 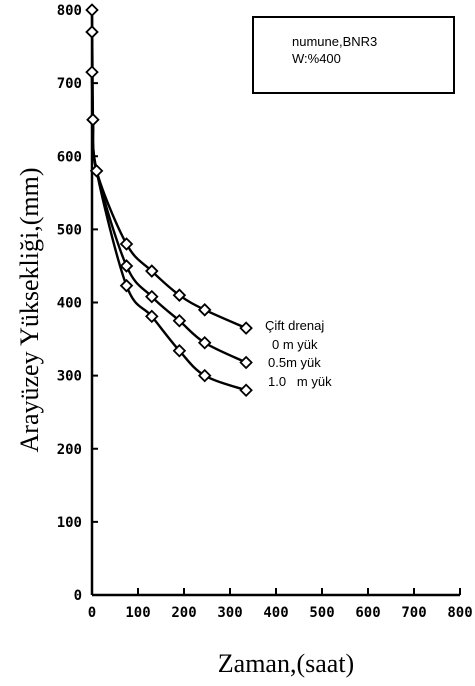 What do you see at coordinates (459, 613) in the screenshot?
I see `x-tick-label: 800` at bounding box center [459, 613].